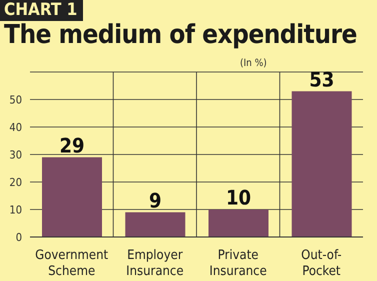 The width and height of the screenshot is (377, 281). Describe the element at coordinates (19, 237) in the screenshot. I see `y-tick-label: 0` at that location.